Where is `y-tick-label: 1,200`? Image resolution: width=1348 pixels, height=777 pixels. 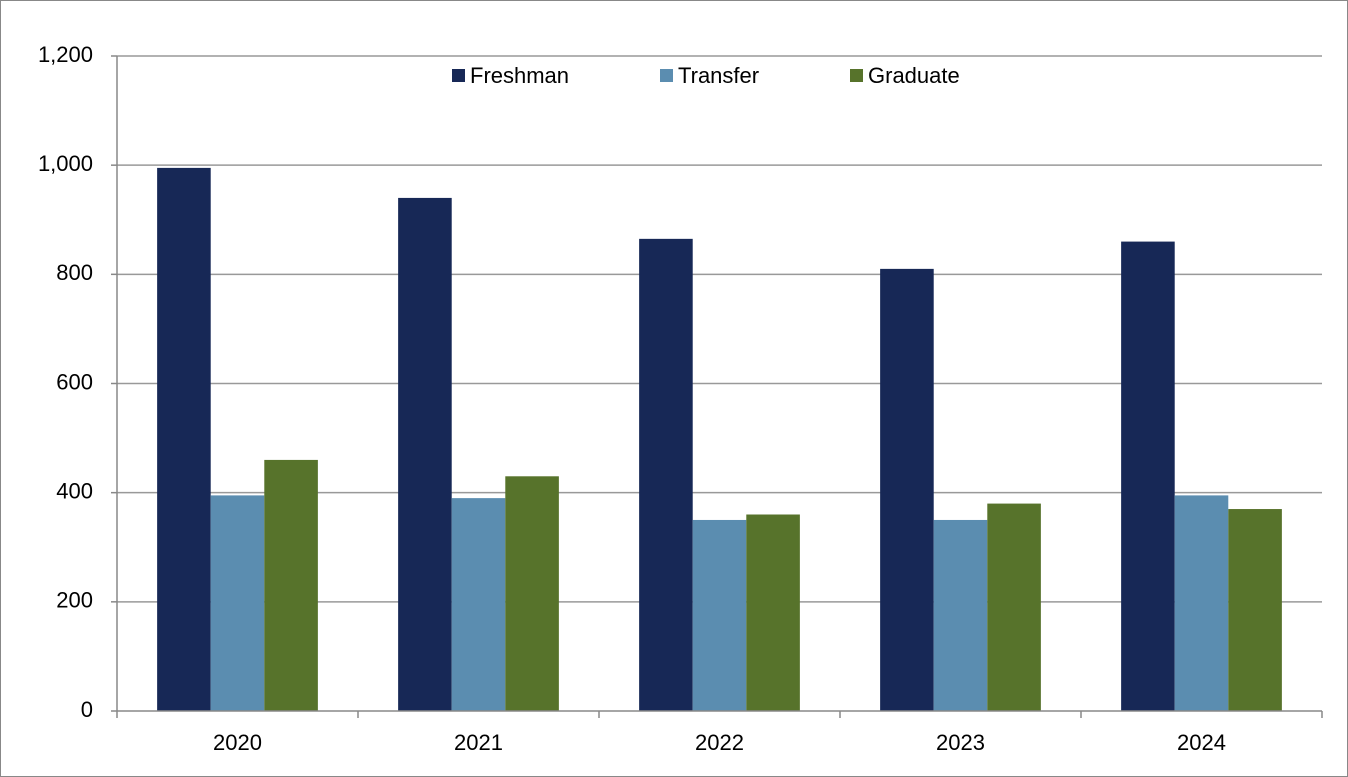
y-tick-label: 1,200 is located at coordinates (65, 54).